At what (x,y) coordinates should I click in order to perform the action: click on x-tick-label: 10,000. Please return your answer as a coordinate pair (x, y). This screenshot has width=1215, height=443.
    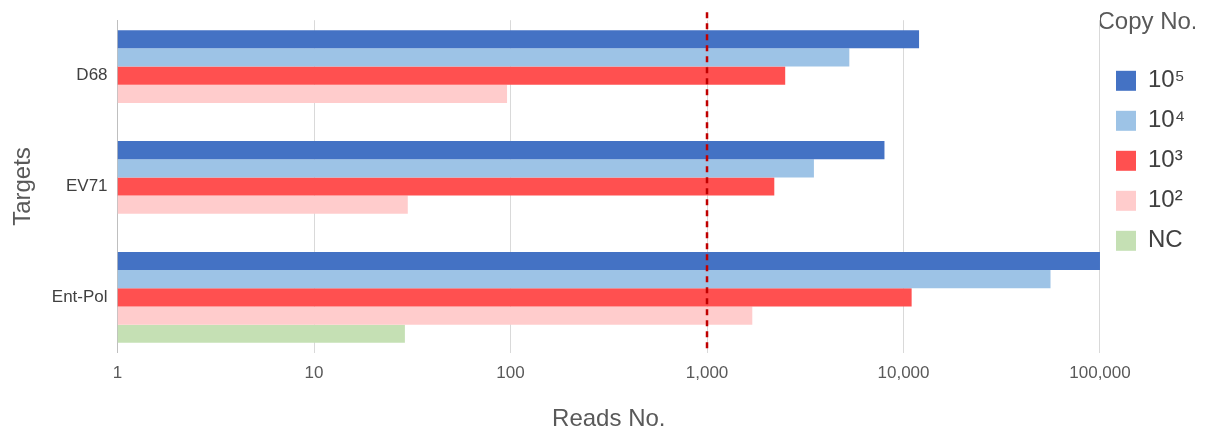
    Looking at the image, I should click on (903, 372).